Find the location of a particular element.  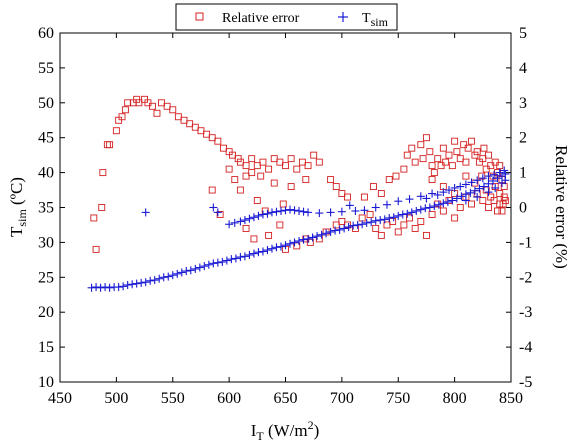

left-y-axis-label: Tsim (ºC) is located at coordinates (18, 207).